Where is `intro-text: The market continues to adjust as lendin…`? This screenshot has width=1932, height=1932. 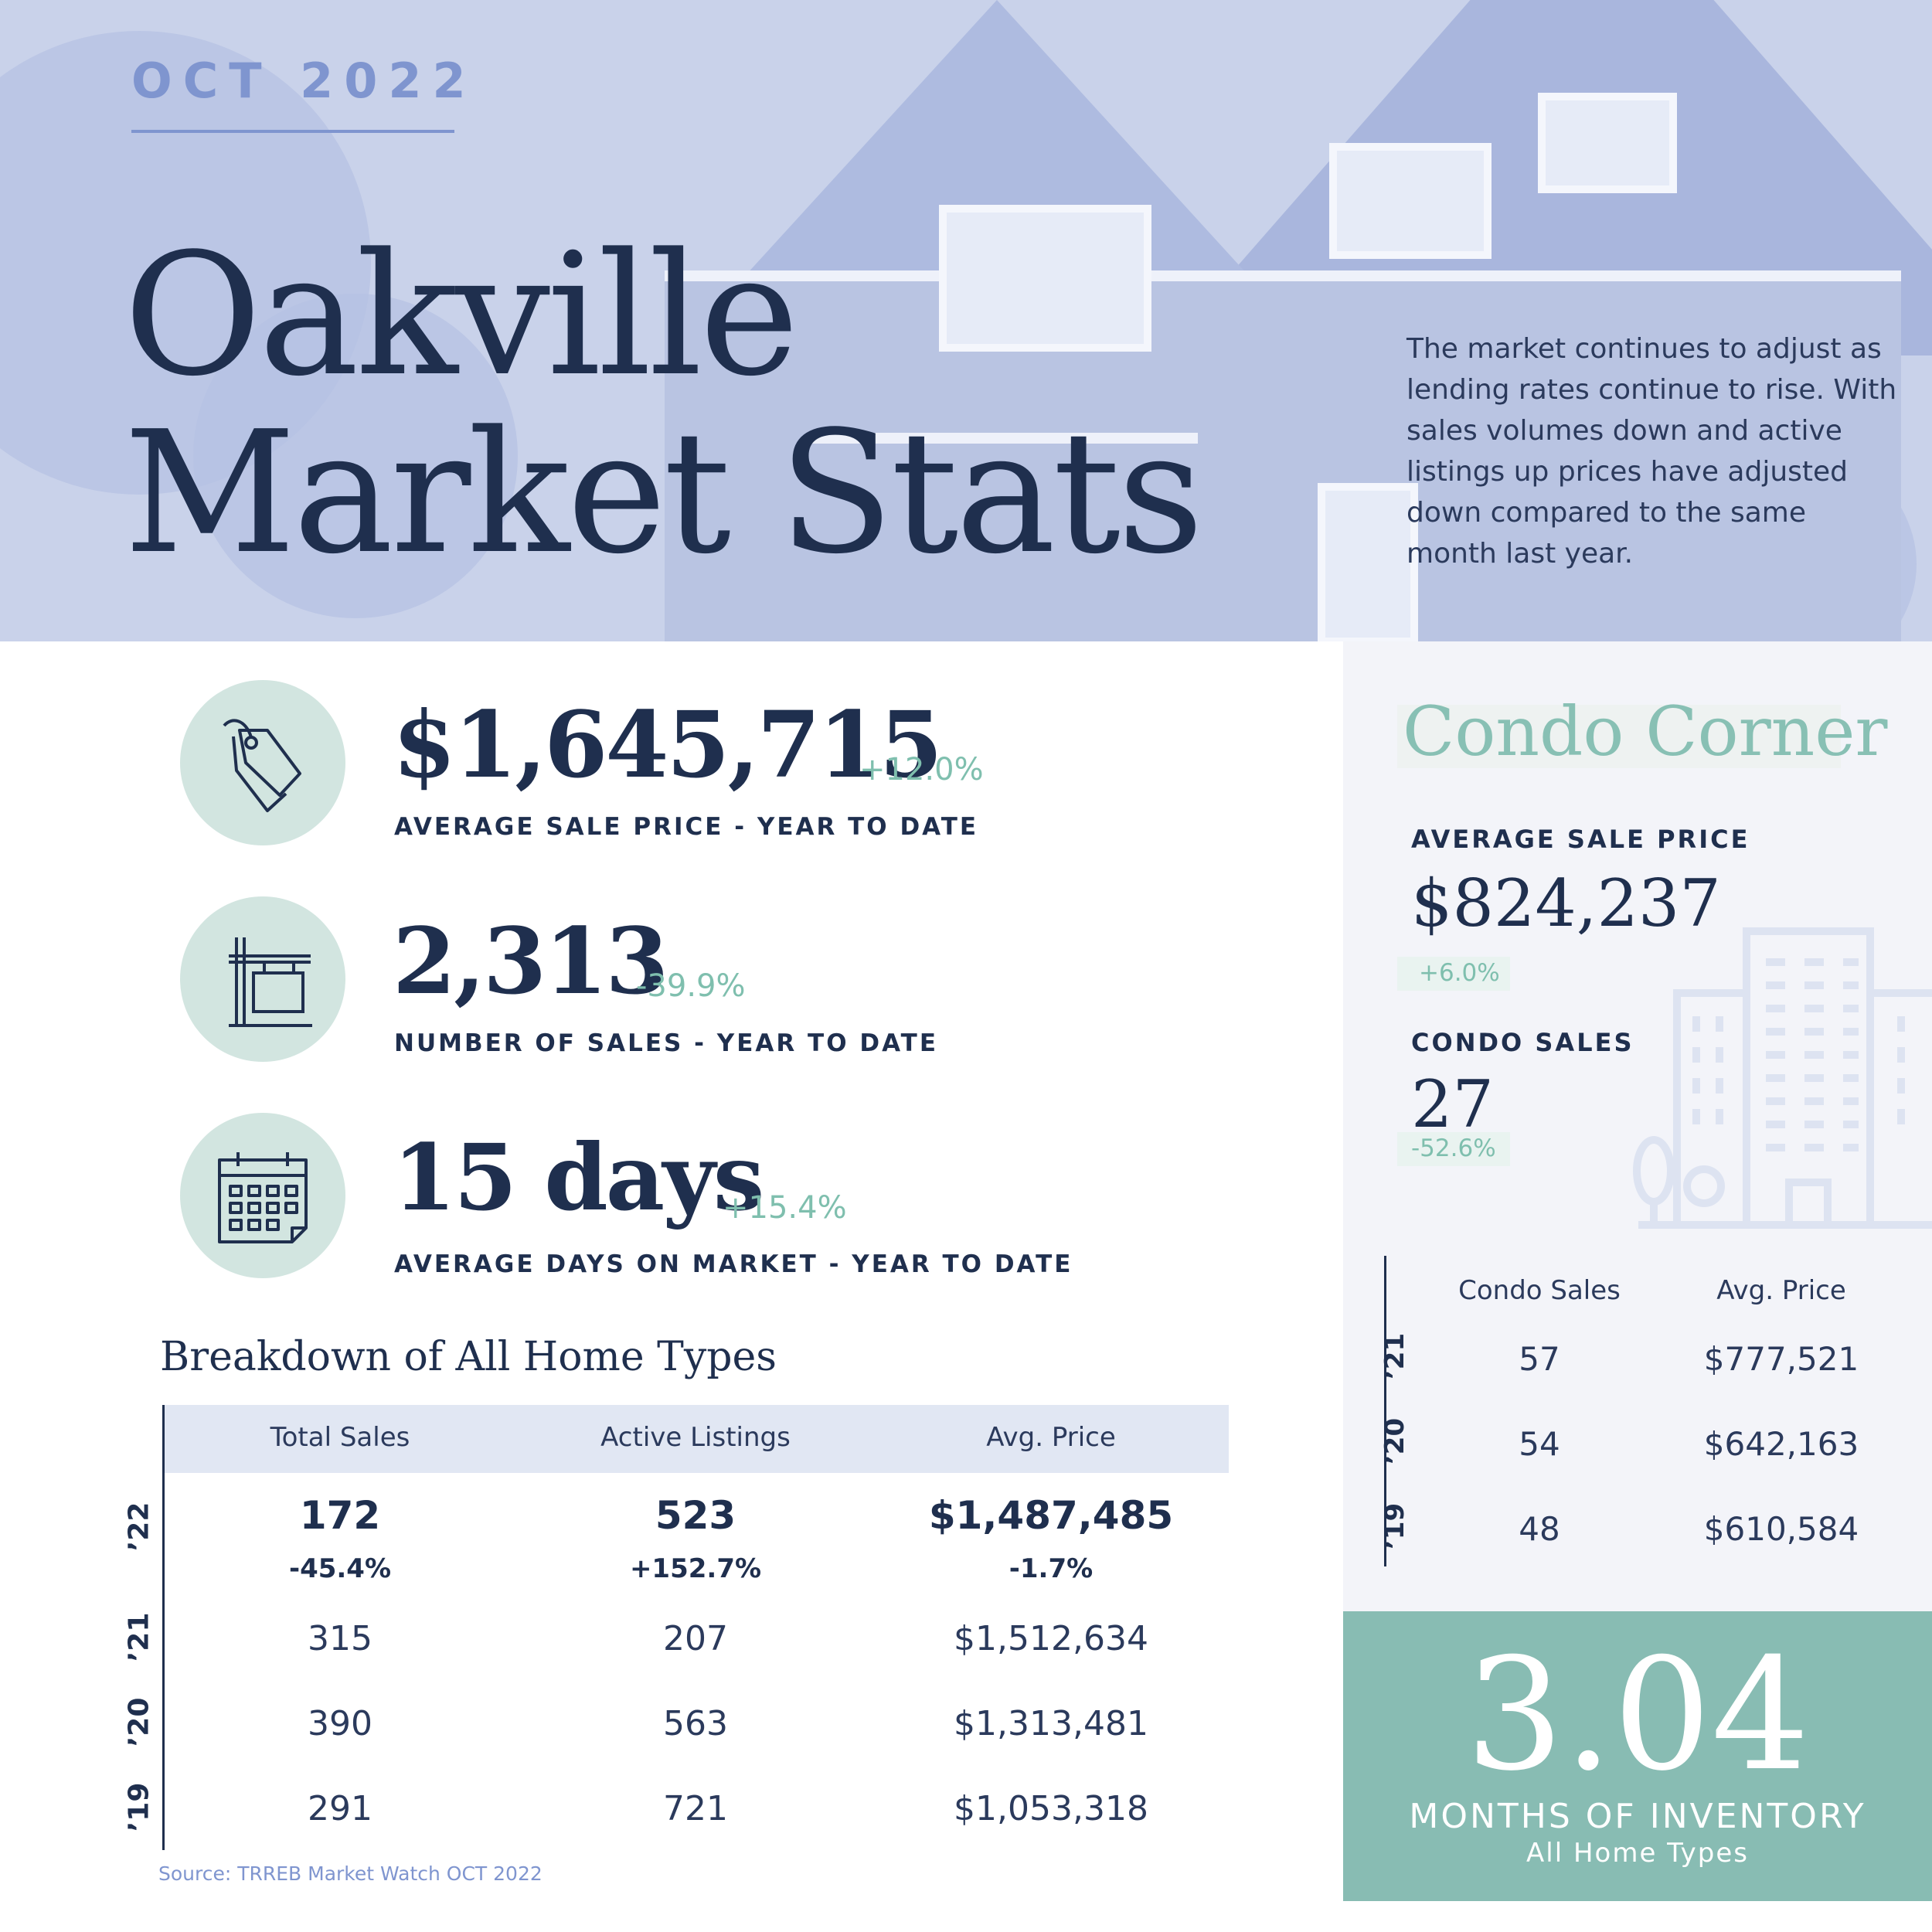
intro-text: The market continues to adjust as lendin… is located at coordinates (1652, 452).